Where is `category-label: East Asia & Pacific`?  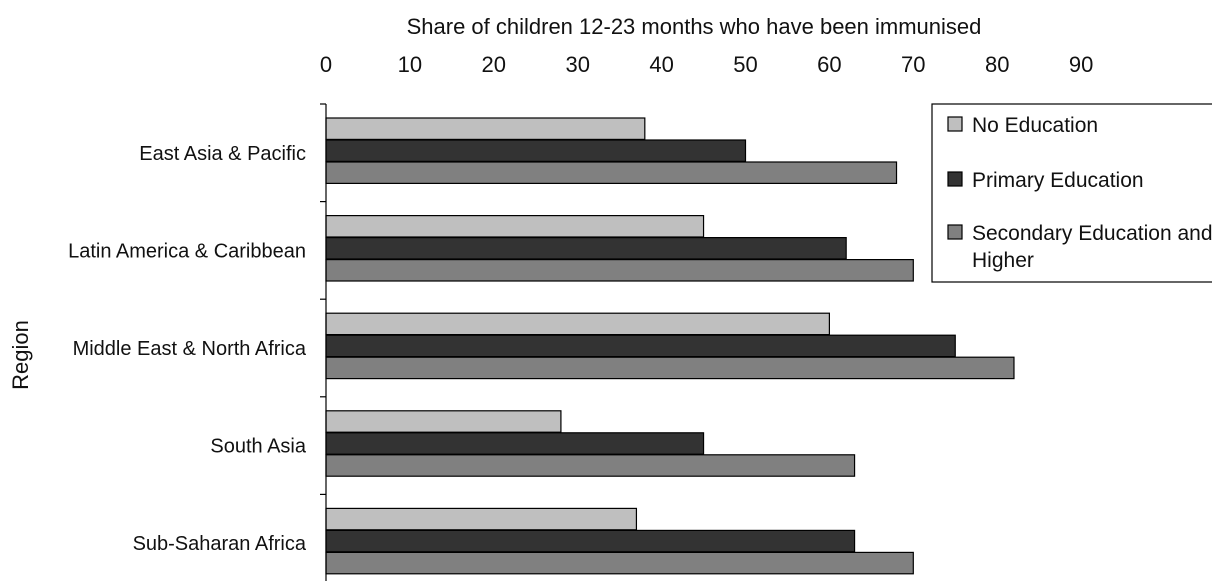
category-label: East Asia & Pacific is located at coordinates (222, 154).